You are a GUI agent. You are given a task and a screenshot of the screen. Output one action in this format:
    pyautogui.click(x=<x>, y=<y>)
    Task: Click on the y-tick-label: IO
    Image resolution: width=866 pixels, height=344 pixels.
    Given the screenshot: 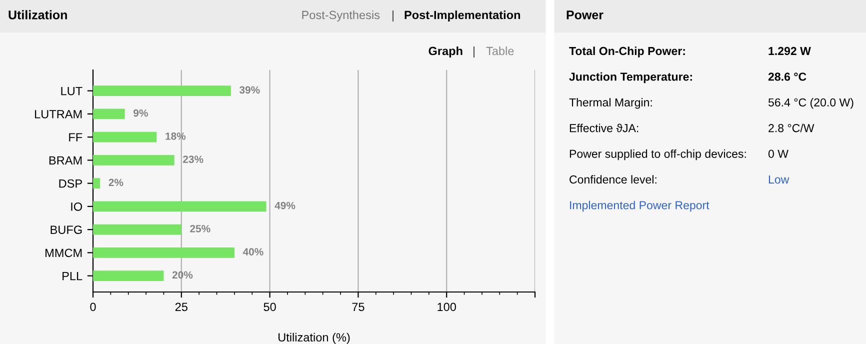 What is the action you would take?
    pyautogui.click(x=76, y=206)
    